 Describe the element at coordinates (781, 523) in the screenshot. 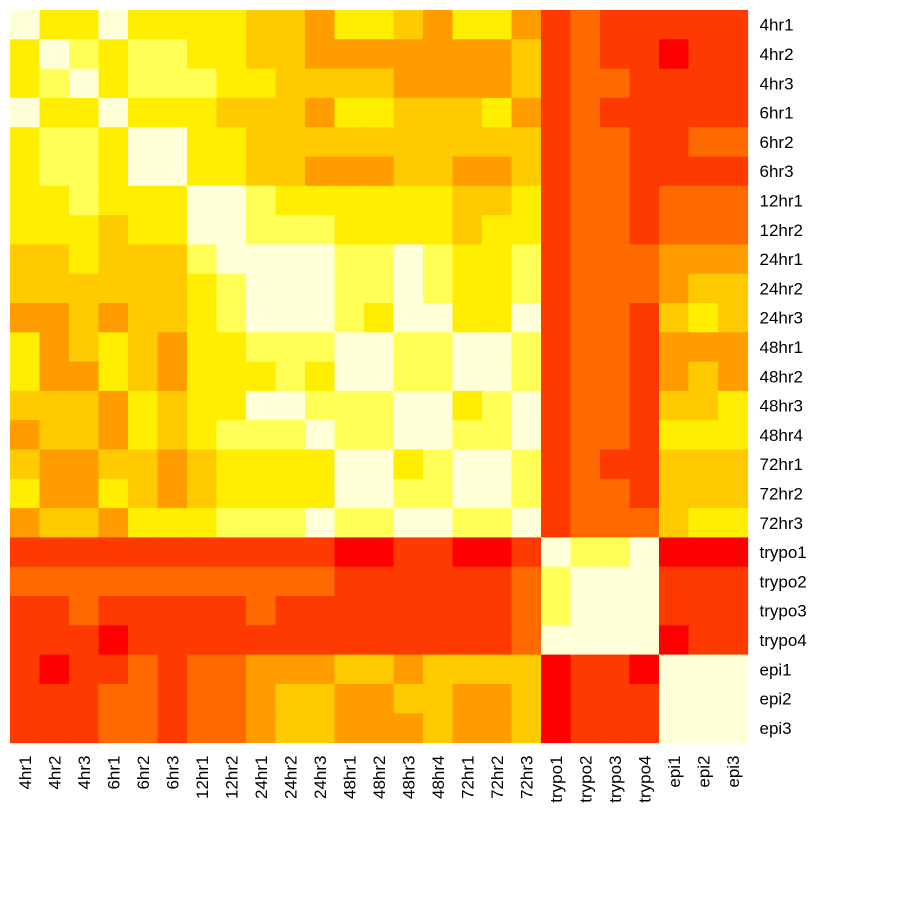

I see `row-label: 72hr3` at that location.